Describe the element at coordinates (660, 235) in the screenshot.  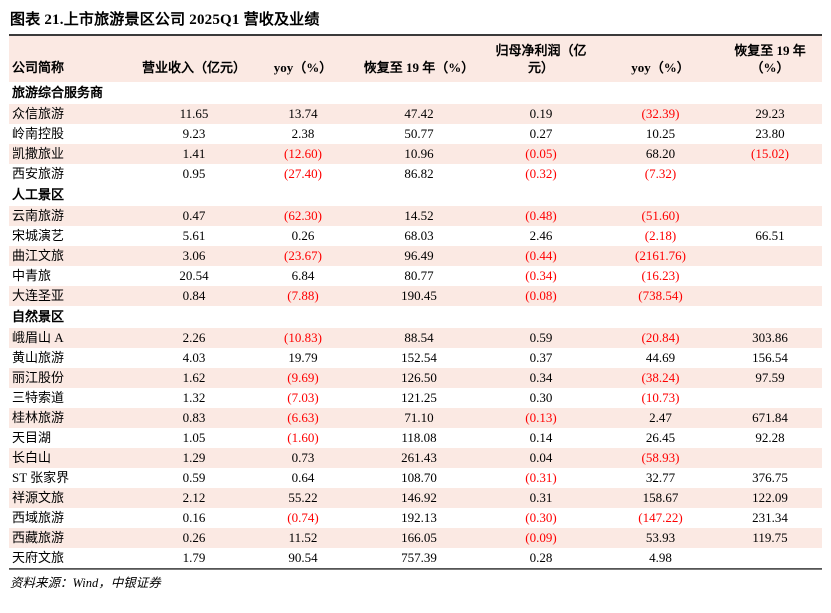
I see `value-cell: (2.18)` at that location.